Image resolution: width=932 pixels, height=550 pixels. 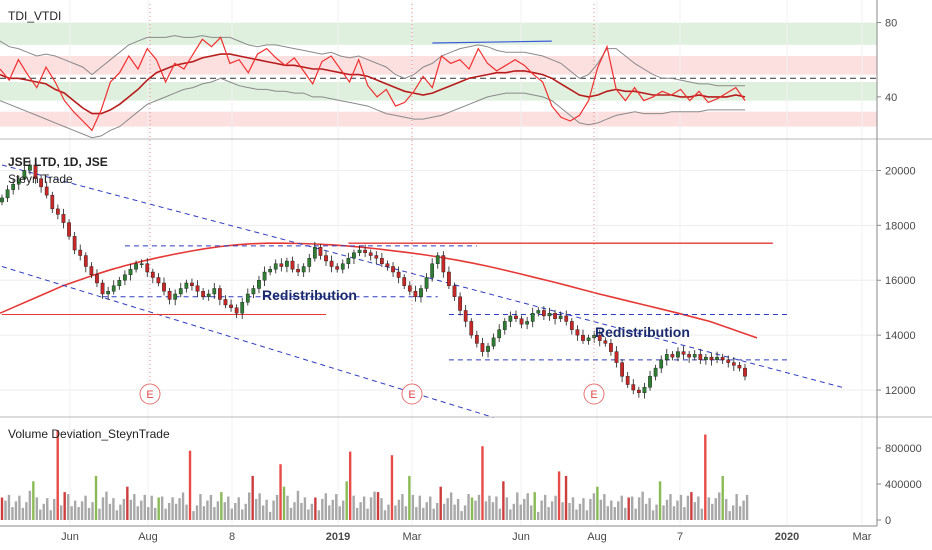 I want to click on annotation-redistribution-1: Redistribution, so click(x=309, y=295).